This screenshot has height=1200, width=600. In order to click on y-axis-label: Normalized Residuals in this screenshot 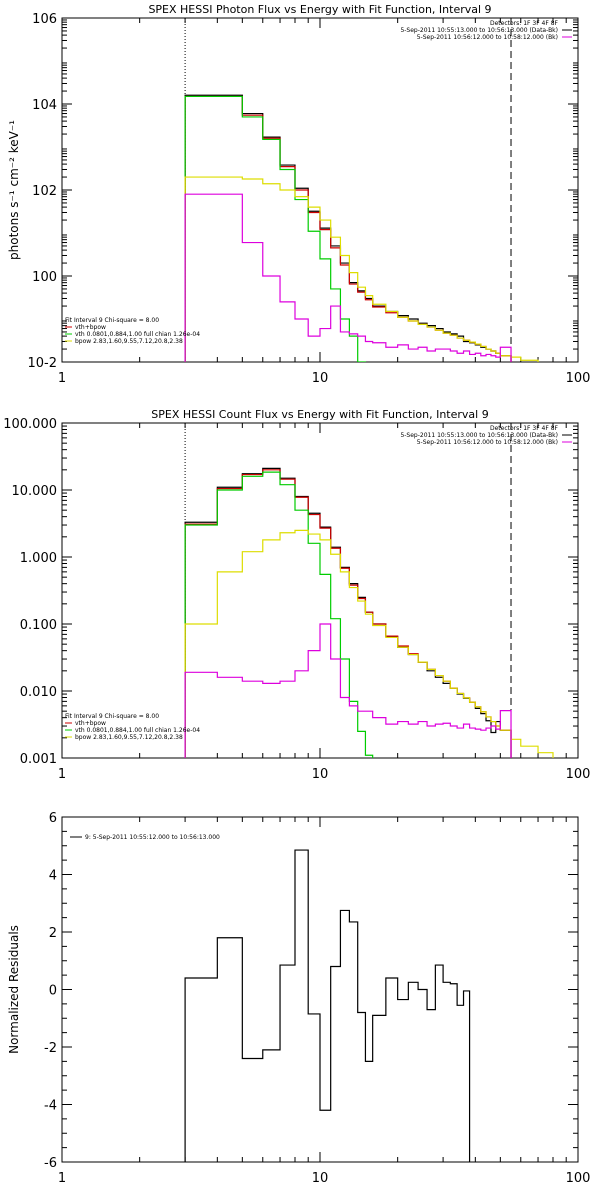, I will do `click(14, 989)`.